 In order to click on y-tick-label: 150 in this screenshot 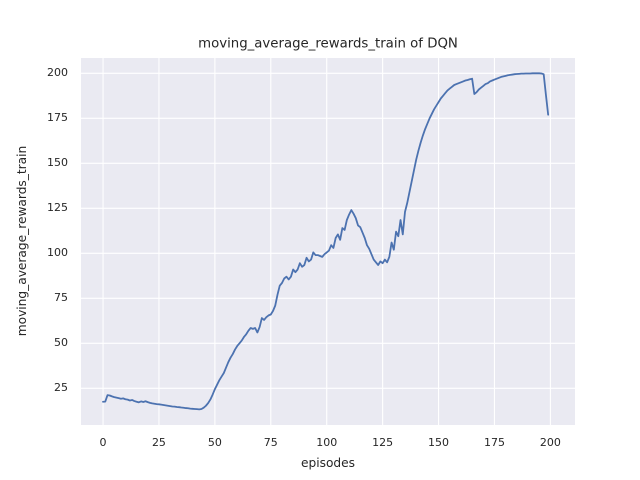, I will do `click(57, 163)`.